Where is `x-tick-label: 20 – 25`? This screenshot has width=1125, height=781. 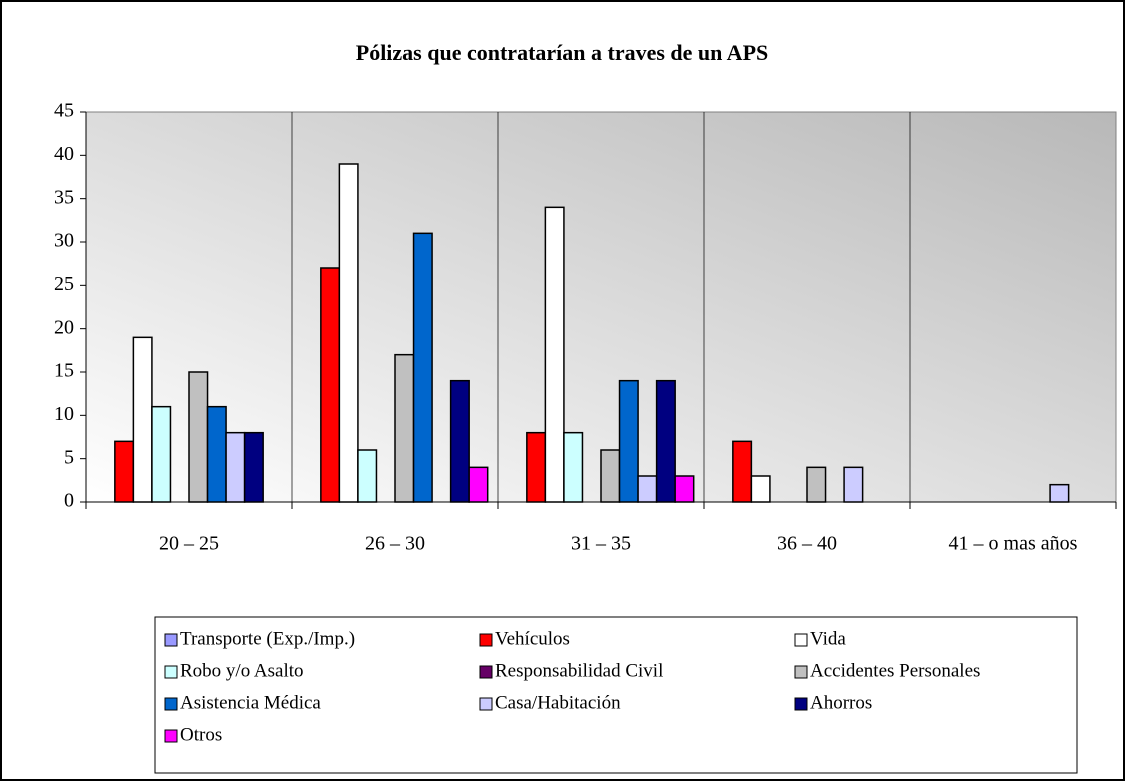 x-tick-label: 20 – 25 is located at coordinates (189, 544).